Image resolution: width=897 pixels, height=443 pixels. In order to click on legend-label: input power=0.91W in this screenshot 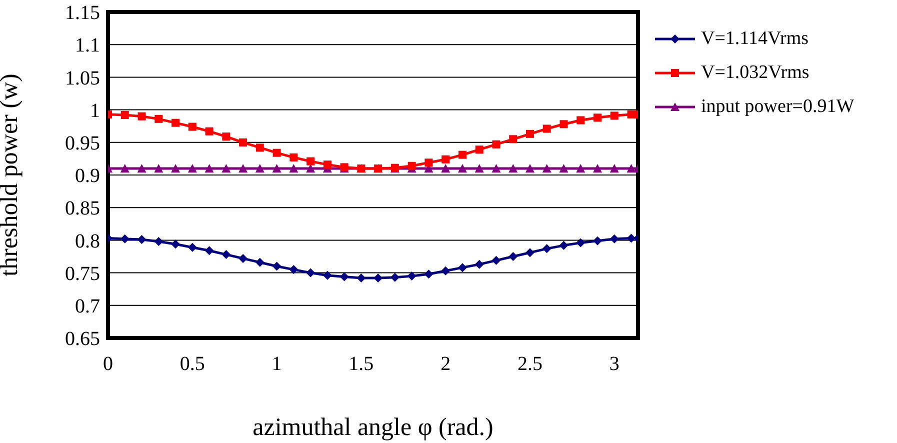, I will do `click(777, 107)`.